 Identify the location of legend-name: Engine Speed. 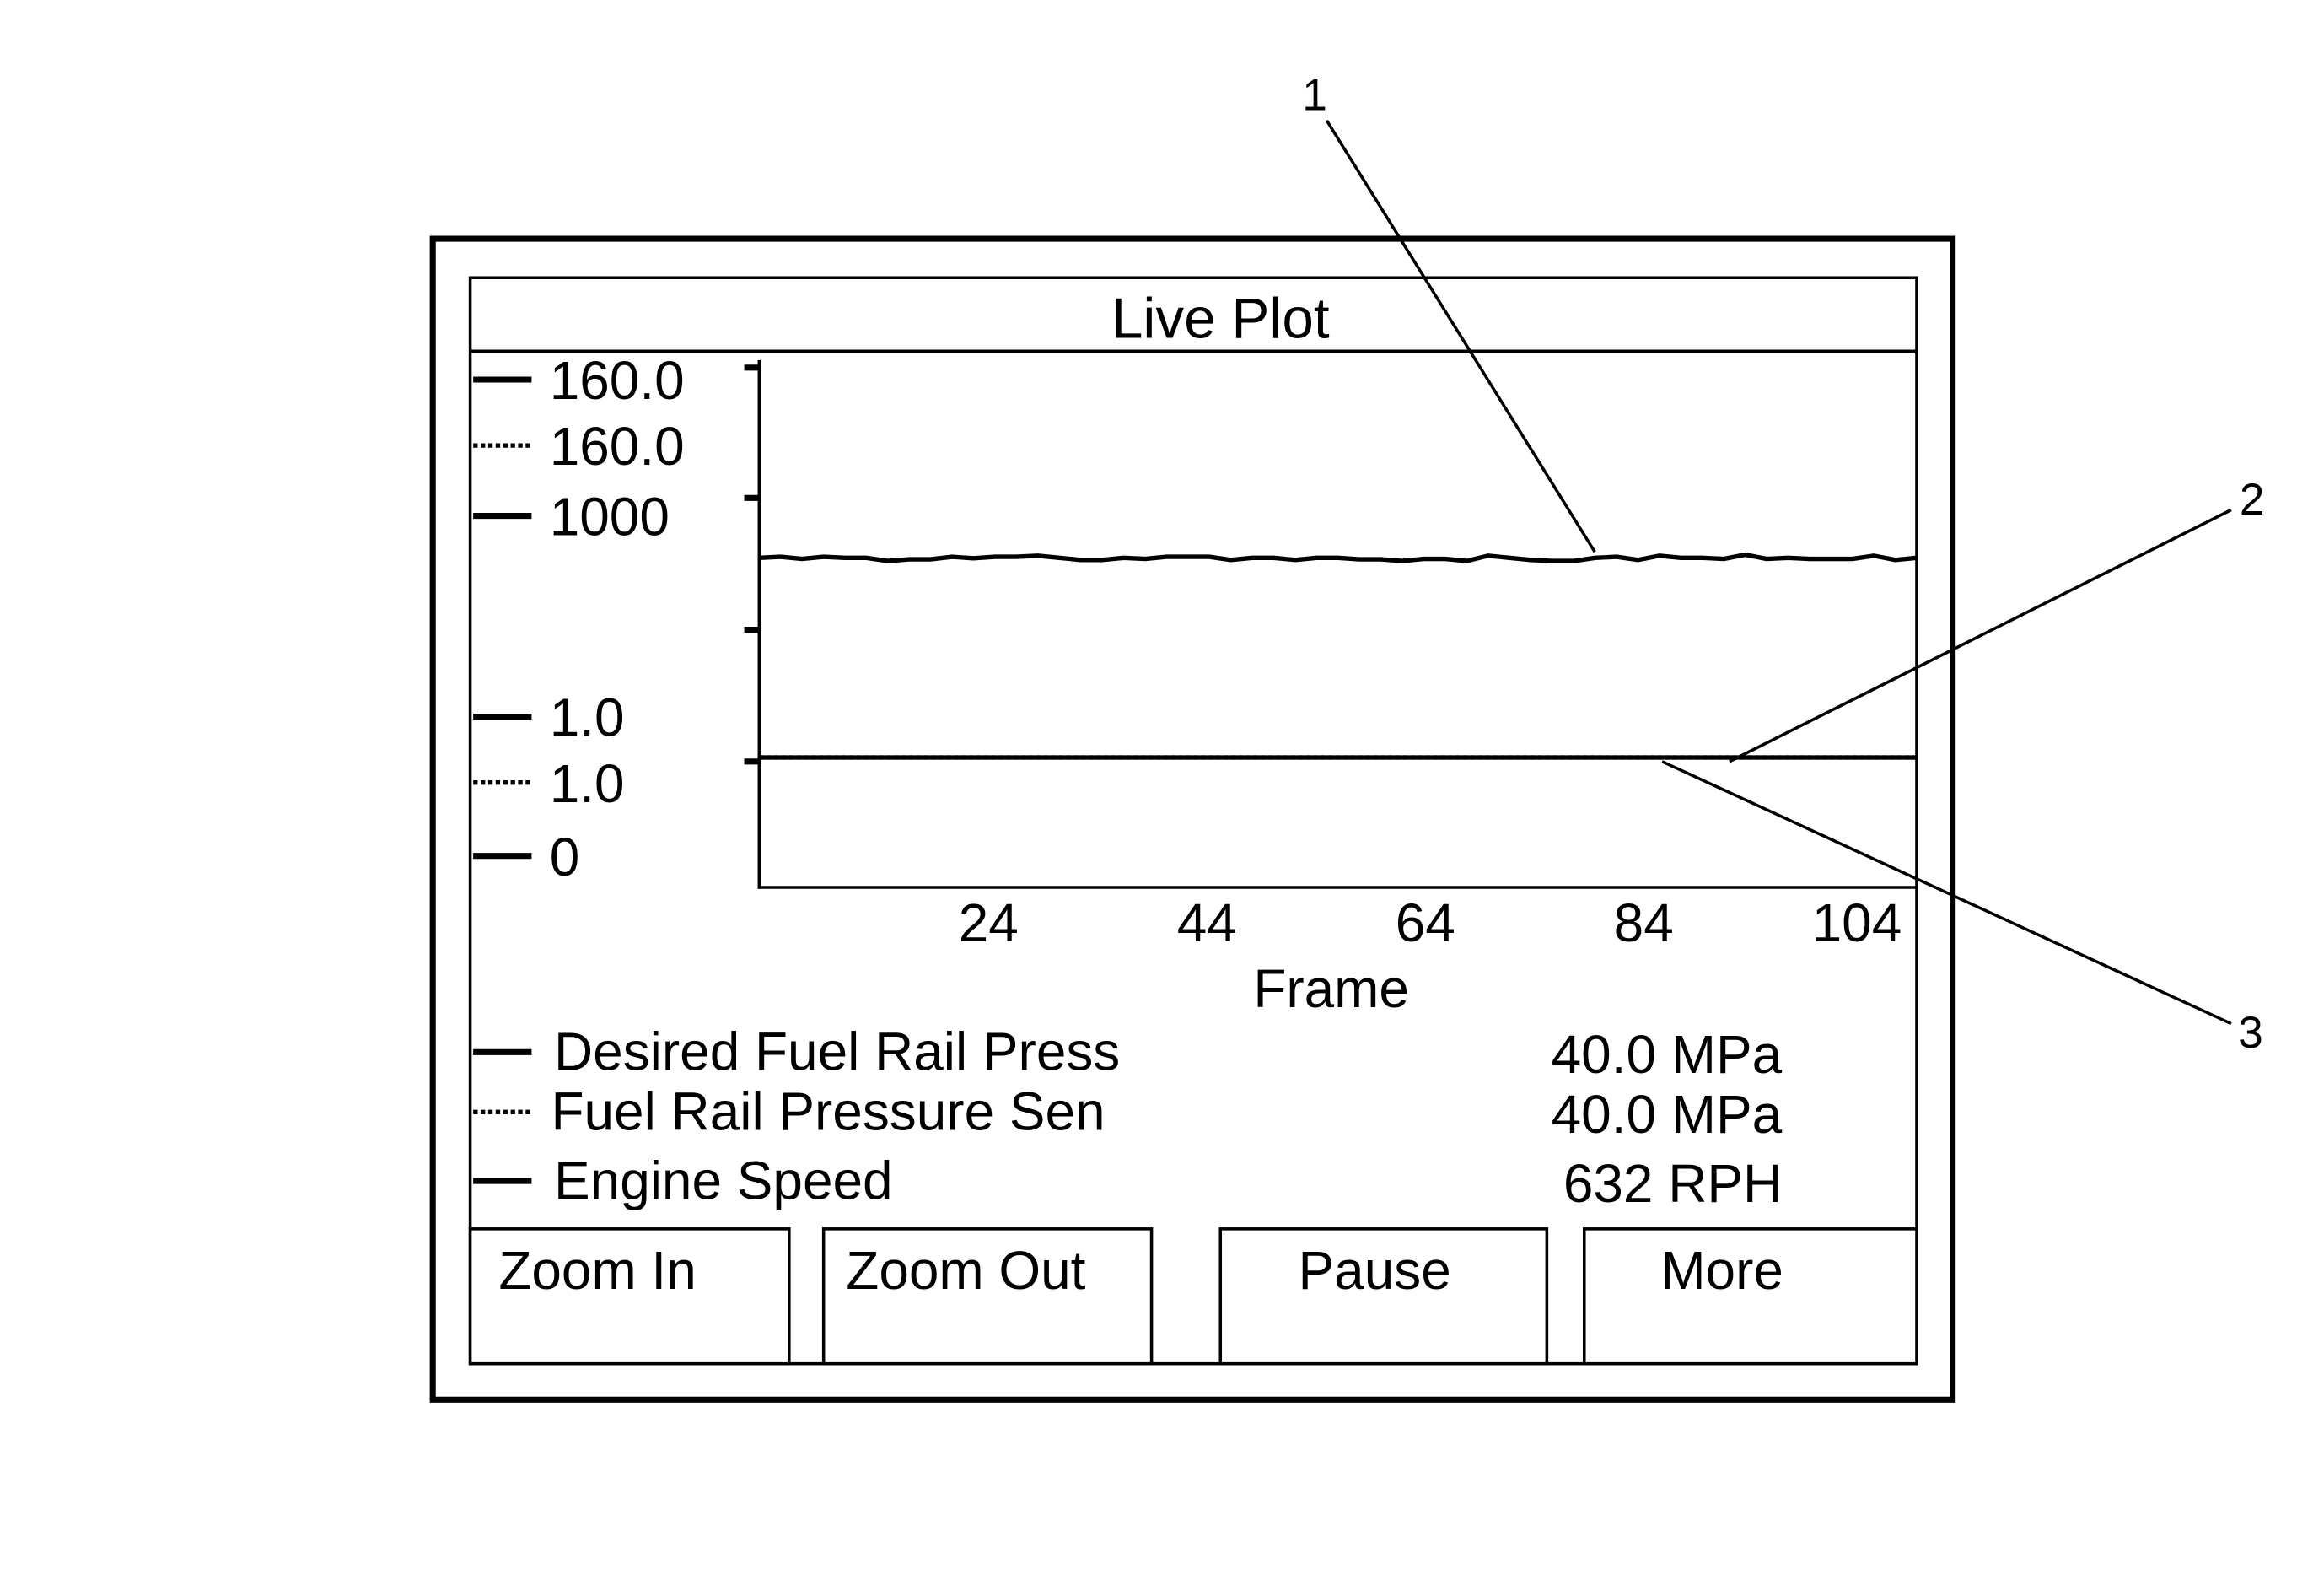
(723, 1180).